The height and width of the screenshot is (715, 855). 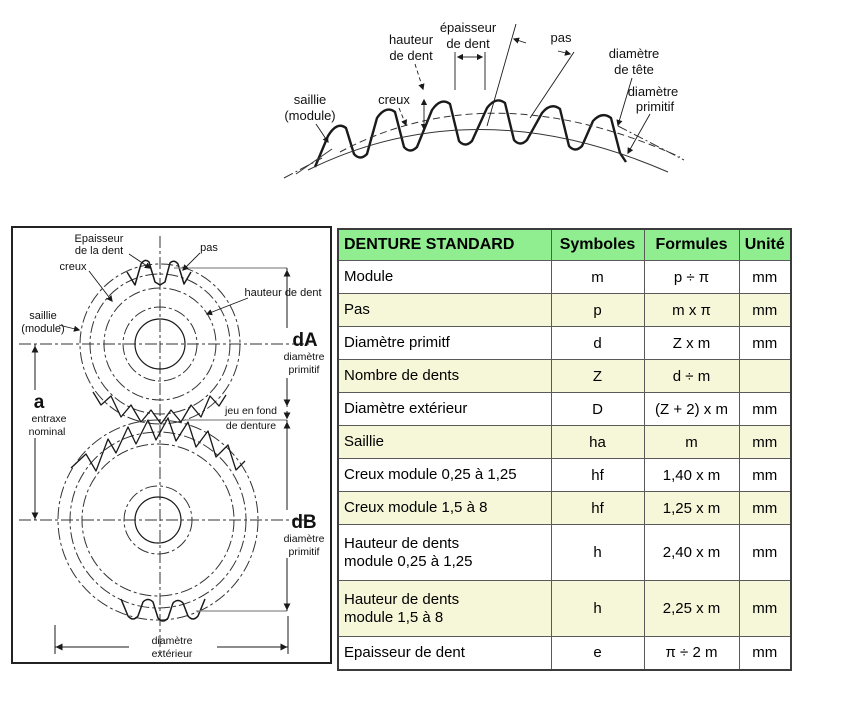 I want to click on row-symbol: D, so click(x=597, y=409).